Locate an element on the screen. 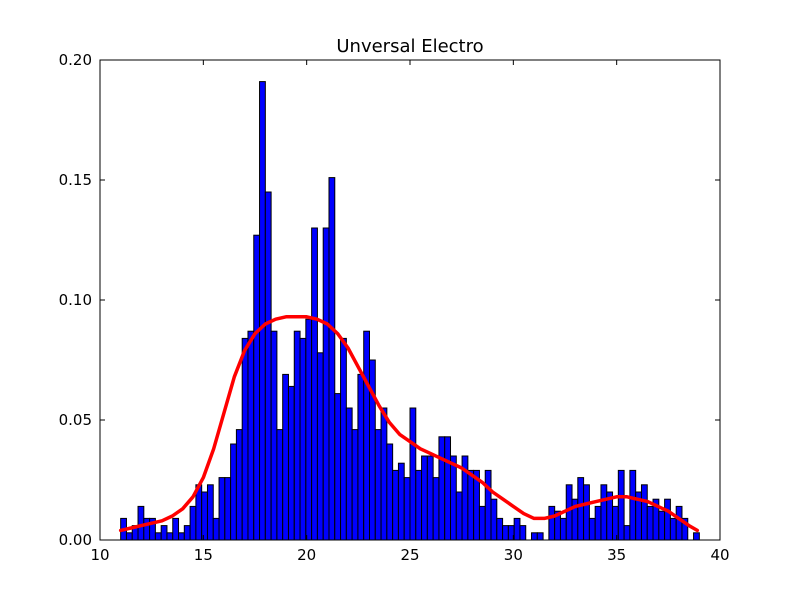  x-tick-label: 25 is located at coordinates (409, 555).